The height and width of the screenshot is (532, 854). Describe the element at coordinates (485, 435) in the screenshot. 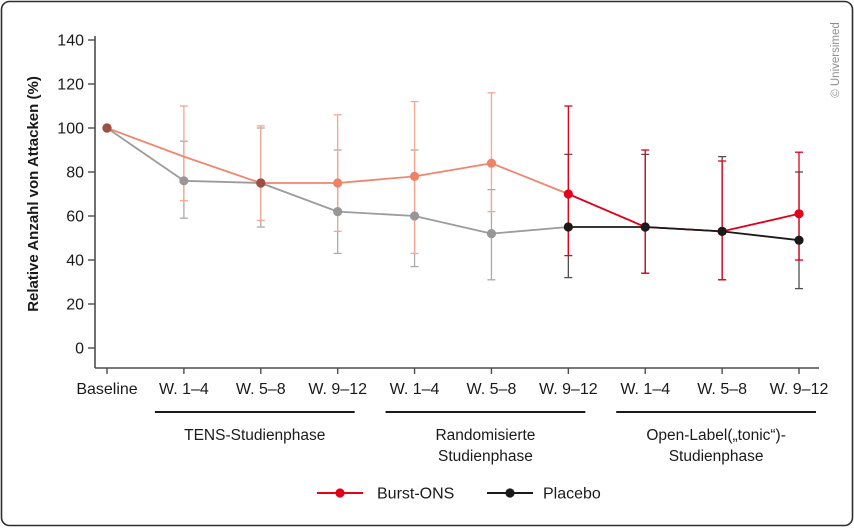

I see `phase-label: Randomisierte` at that location.